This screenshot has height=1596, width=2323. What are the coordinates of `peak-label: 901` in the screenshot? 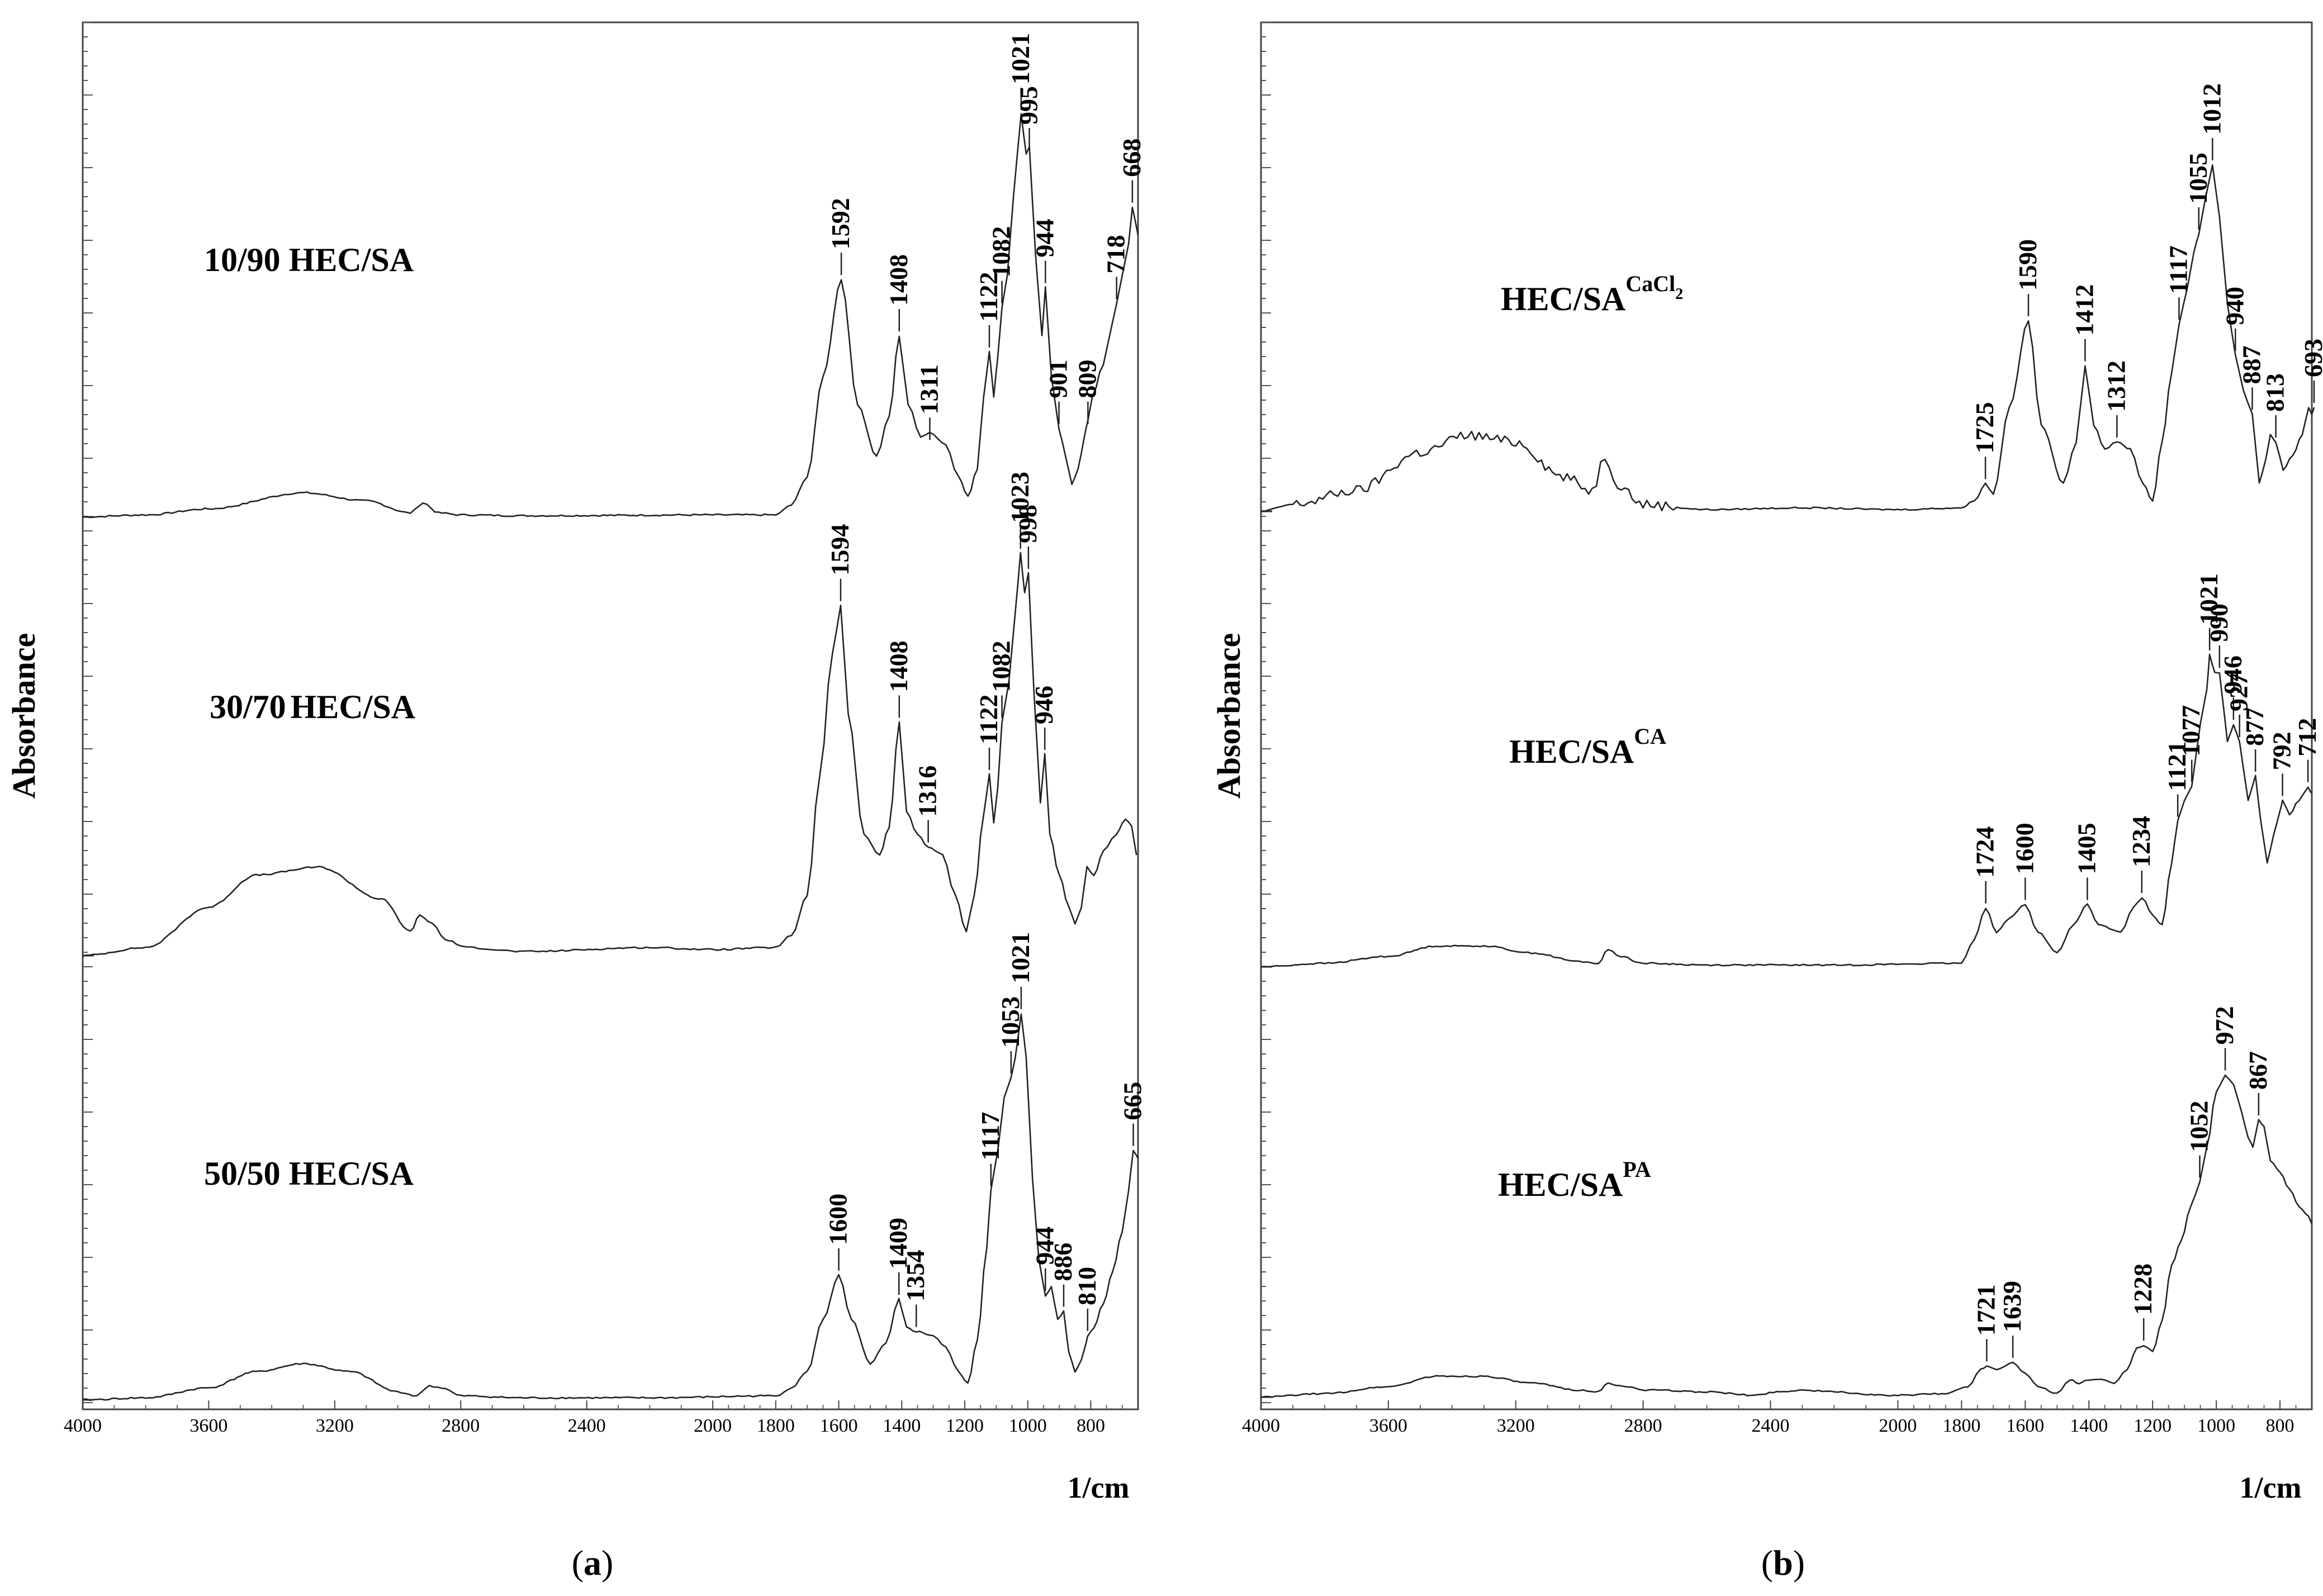 It's located at (1058, 379).